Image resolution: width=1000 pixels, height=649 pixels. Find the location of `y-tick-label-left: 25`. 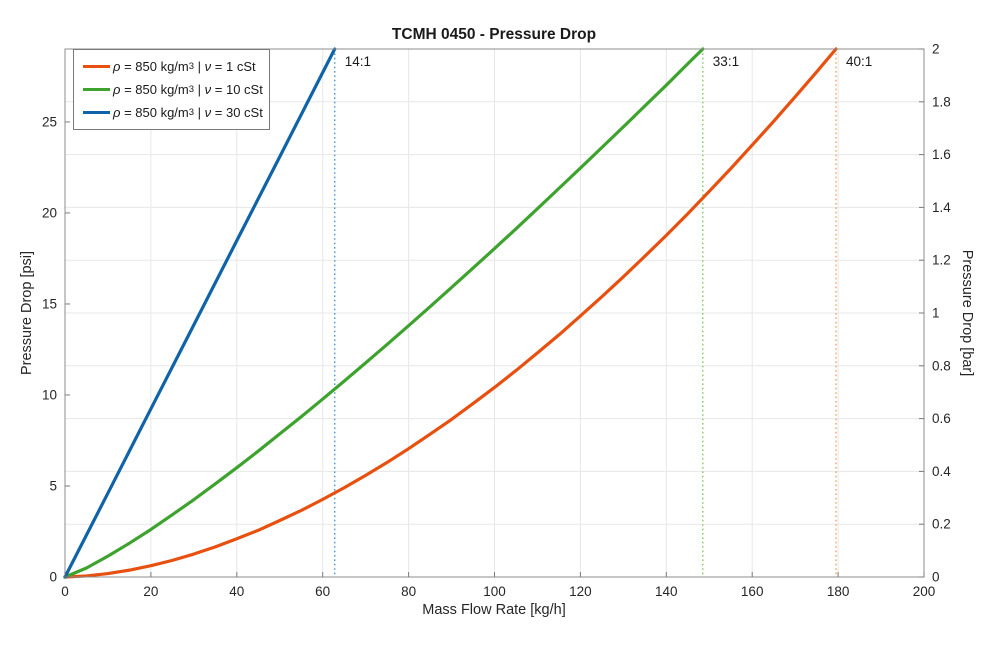

y-tick-label-left: 25 is located at coordinates (49, 121).